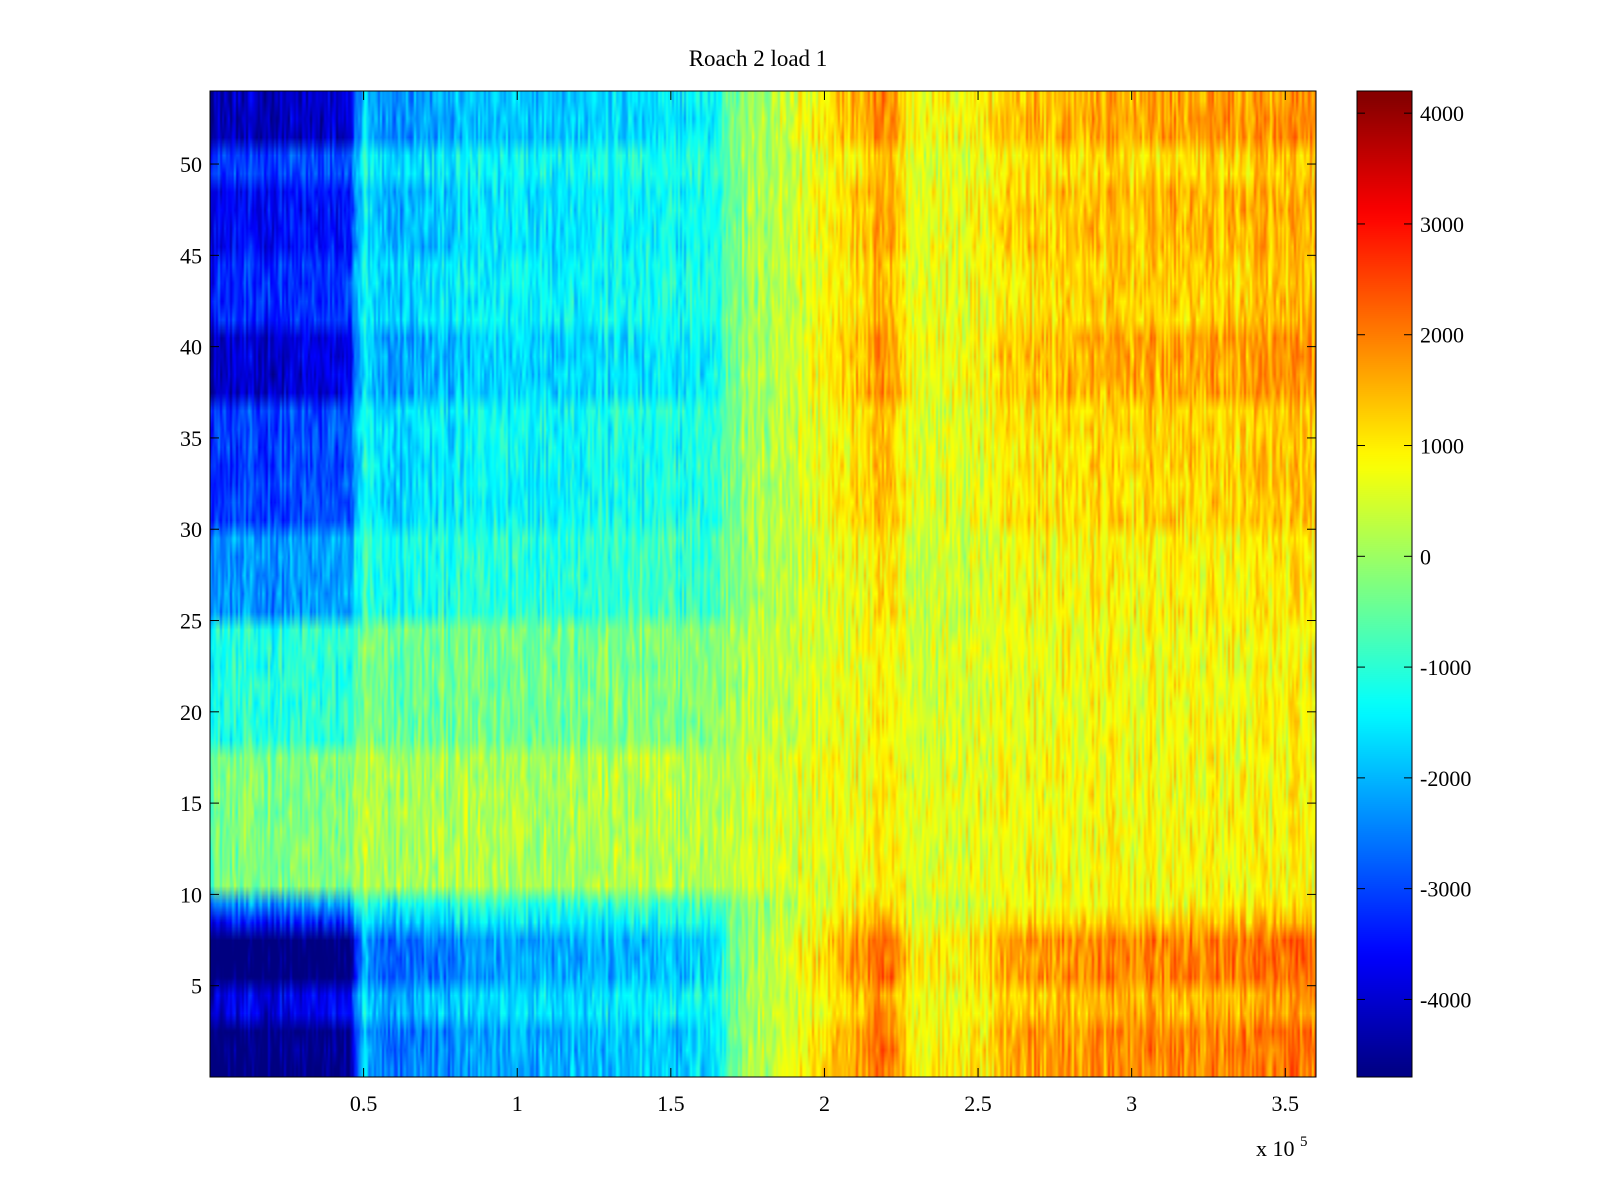 The width and height of the screenshot is (1600, 1200). I want to click on colorbar-tick-label: -2000, so click(1445, 778).